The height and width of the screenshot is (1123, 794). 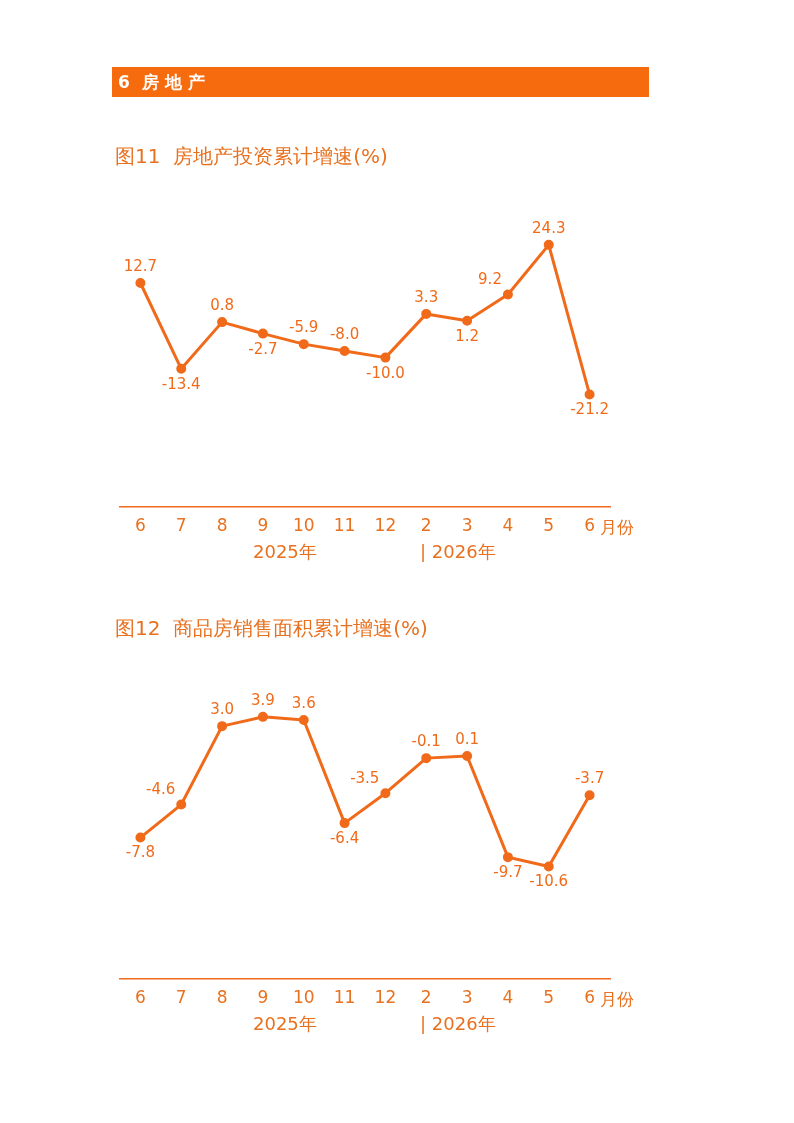 What do you see at coordinates (263, 348) in the screenshot?
I see `data-label: -2.7` at bounding box center [263, 348].